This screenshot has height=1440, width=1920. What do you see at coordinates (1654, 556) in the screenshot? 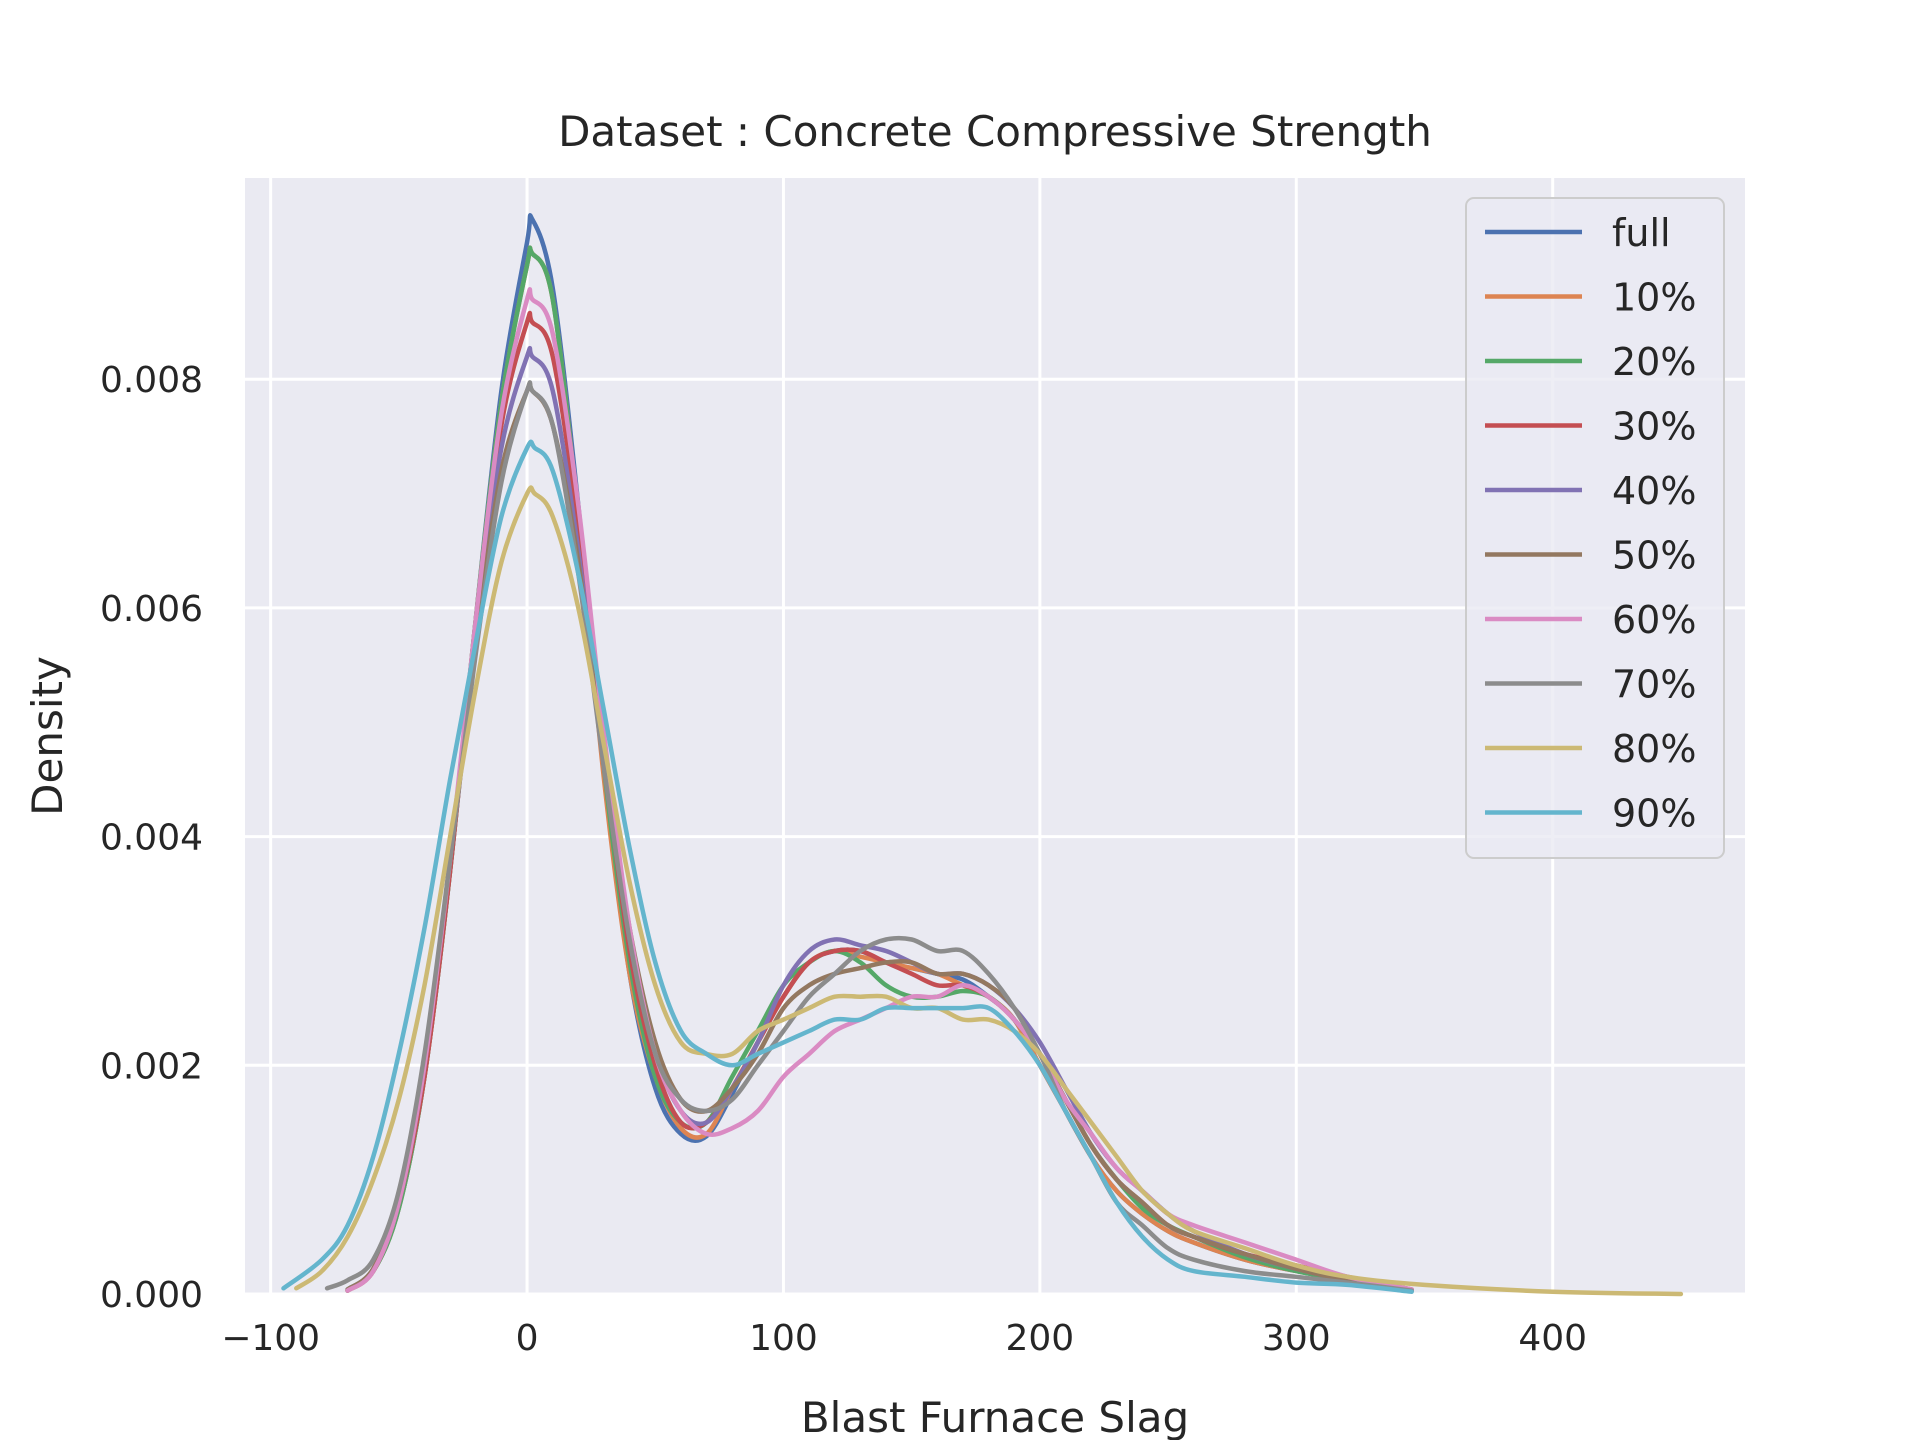
I see `legend-label: 50%` at bounding box center [1654, 556].